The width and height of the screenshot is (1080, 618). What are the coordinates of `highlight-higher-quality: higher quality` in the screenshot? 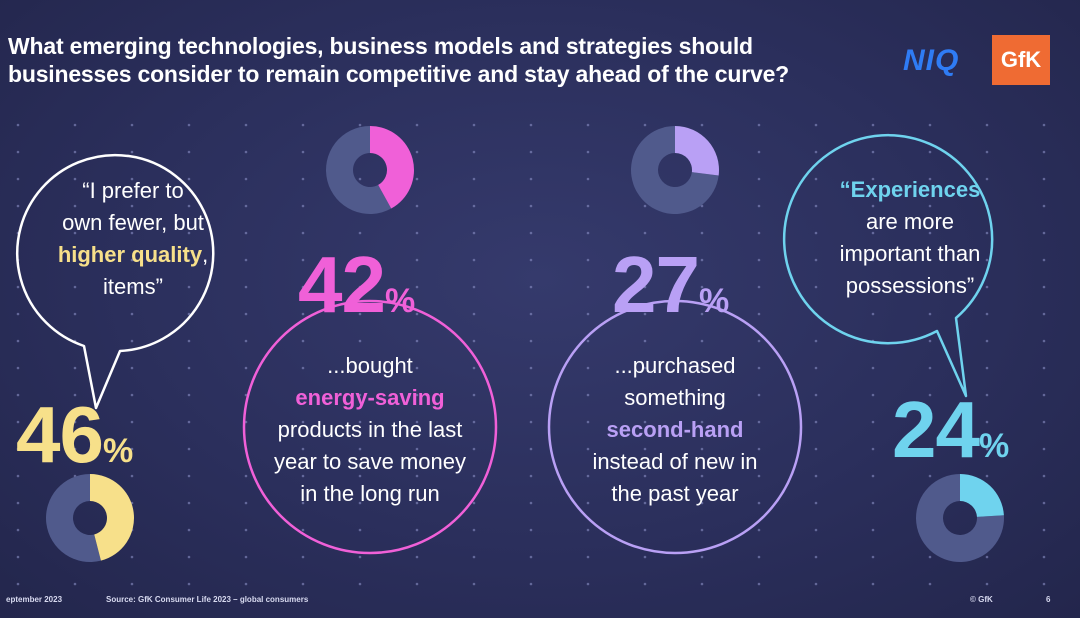 It's located at (130, 254).